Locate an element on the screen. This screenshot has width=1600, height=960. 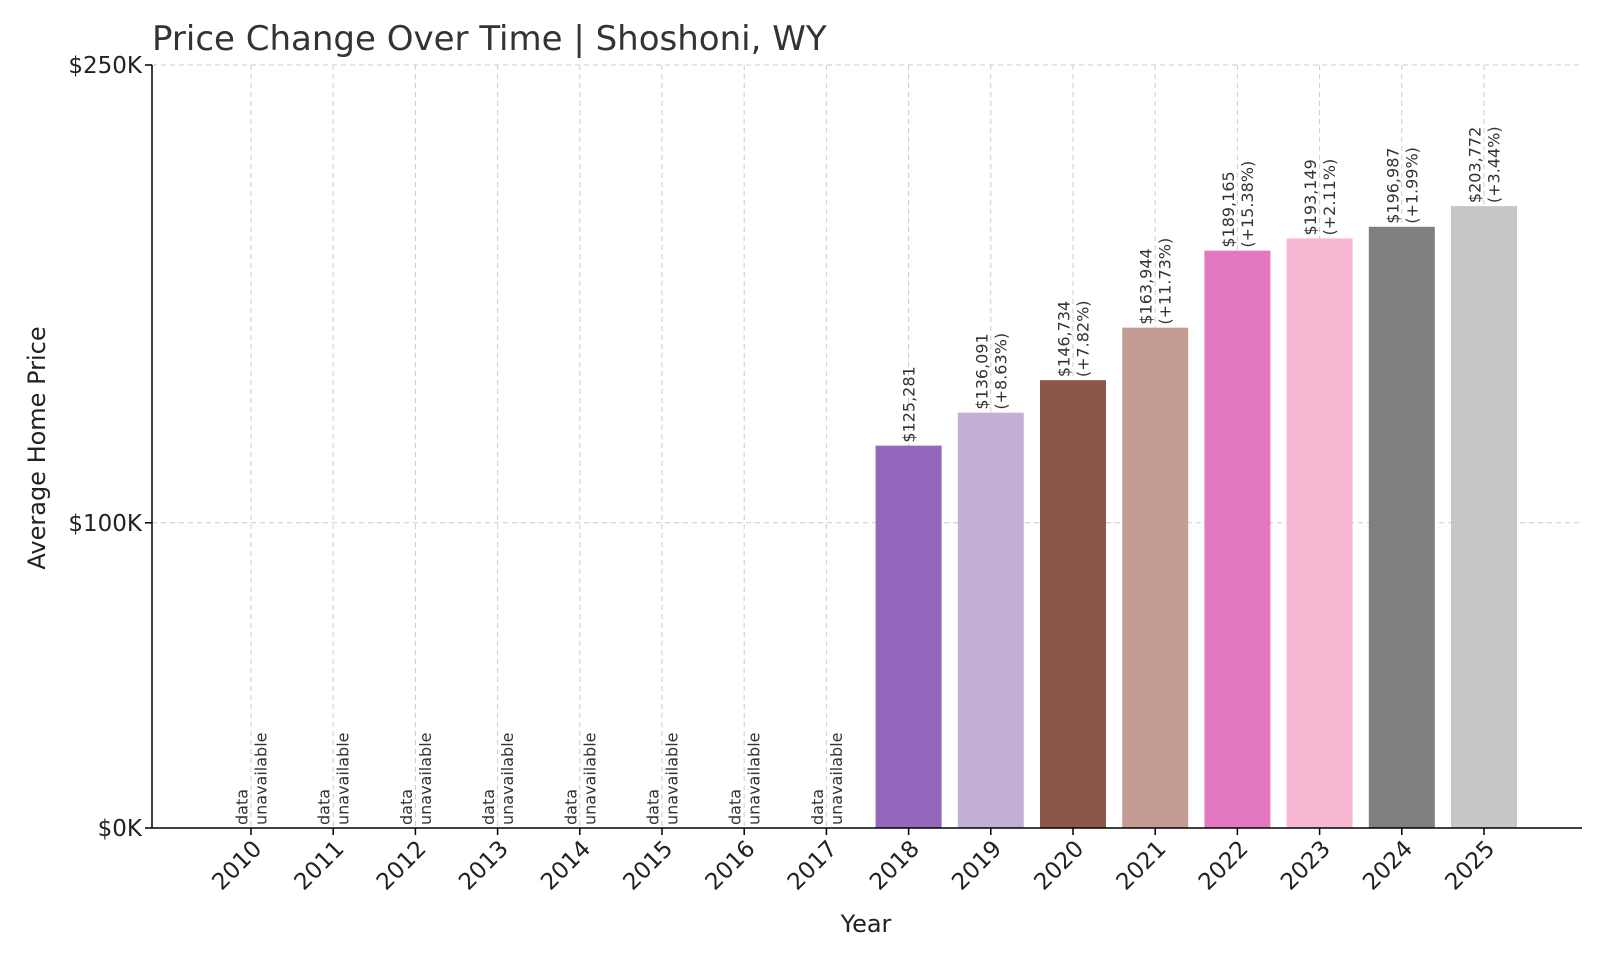
bar-label-2010: data unavailable is located at coordinates (252, 779).